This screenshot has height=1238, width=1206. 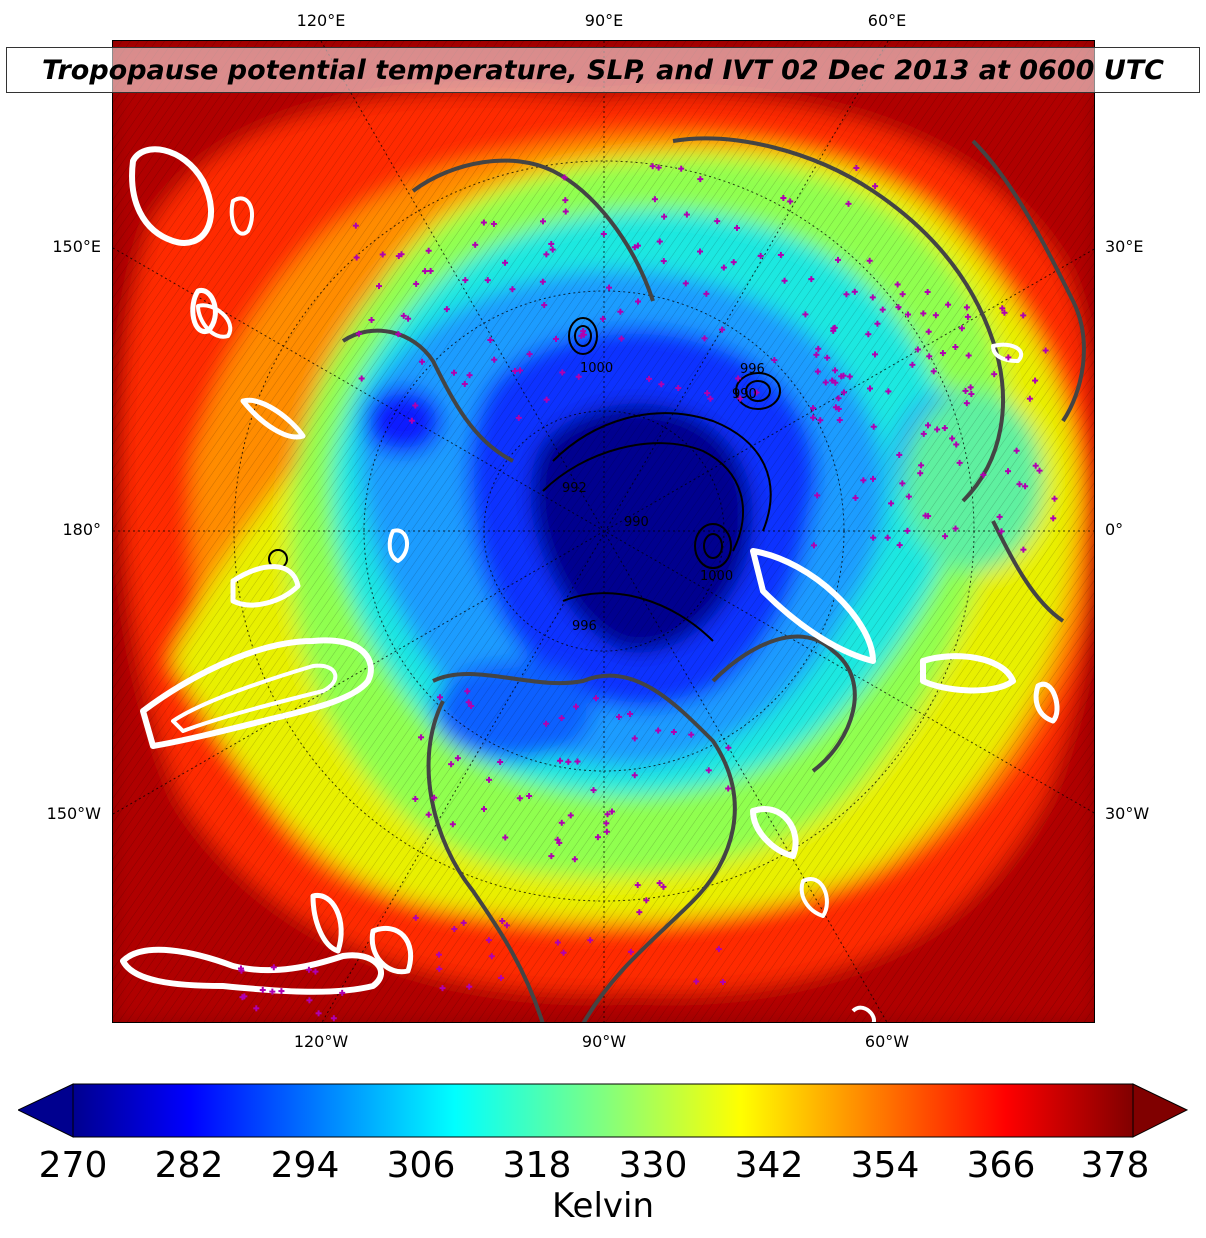 I want to click on colorbar-tick: 270, so click(x=73, y=1165).